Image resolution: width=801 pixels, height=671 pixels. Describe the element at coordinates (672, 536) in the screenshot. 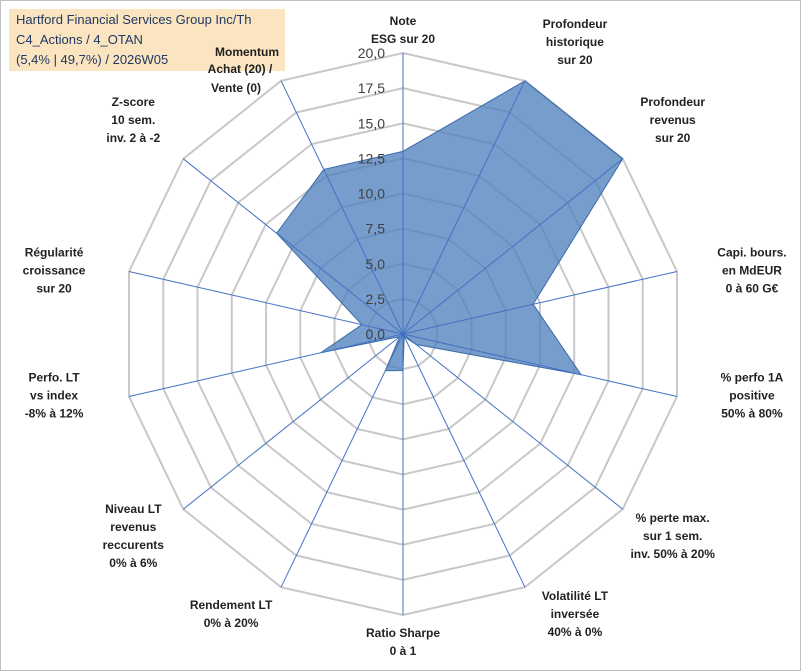

I see `axis-label-6: sur 1 sem.` at that location.